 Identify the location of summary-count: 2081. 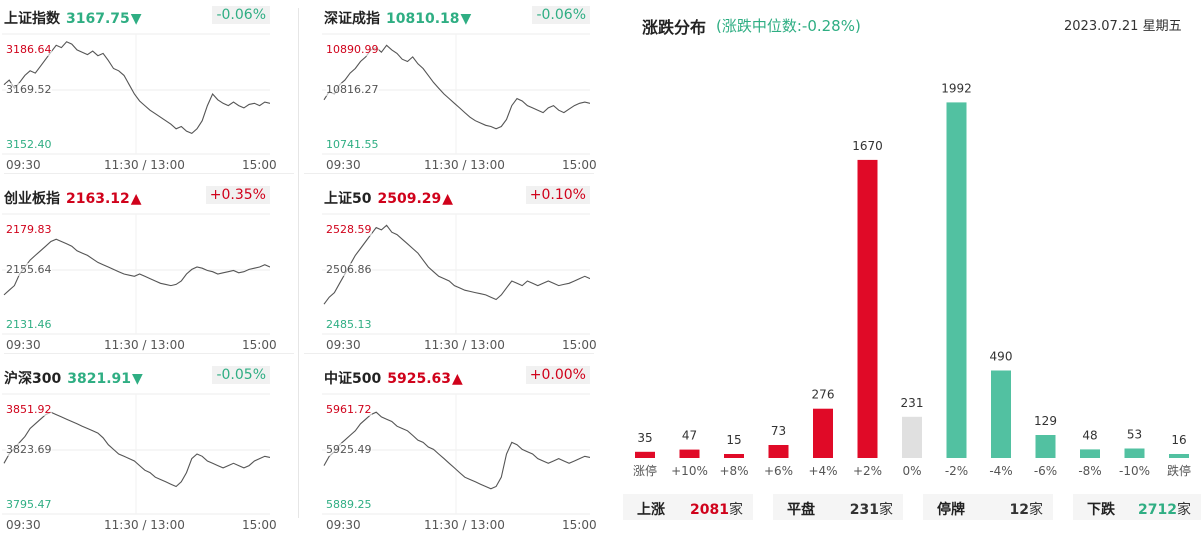
(709, 510).